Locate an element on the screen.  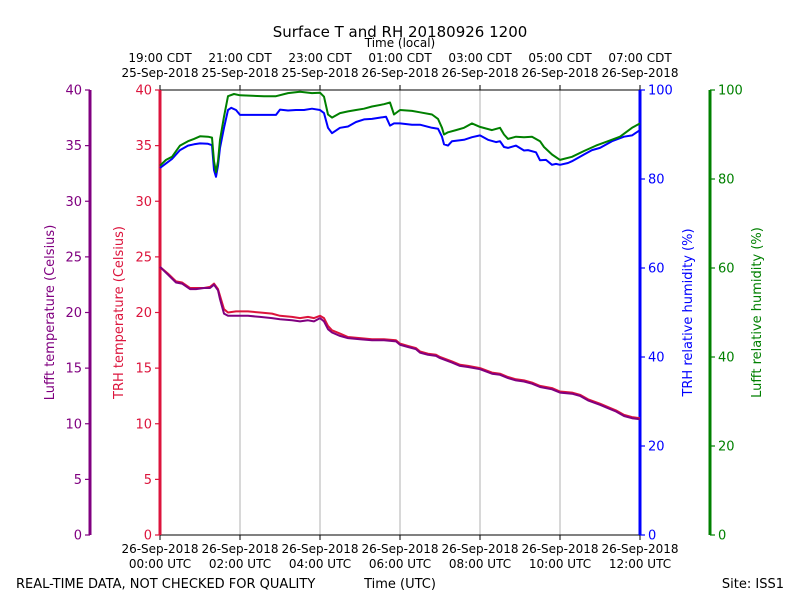
trh-temperature-axis-tick-label: 15 is located at coordinates (143, 369).